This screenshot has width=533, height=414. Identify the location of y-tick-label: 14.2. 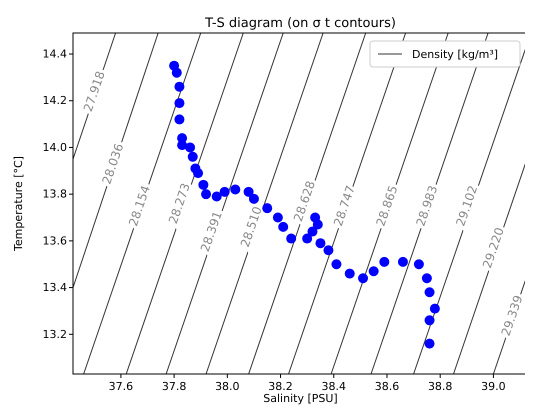
(54, 101).